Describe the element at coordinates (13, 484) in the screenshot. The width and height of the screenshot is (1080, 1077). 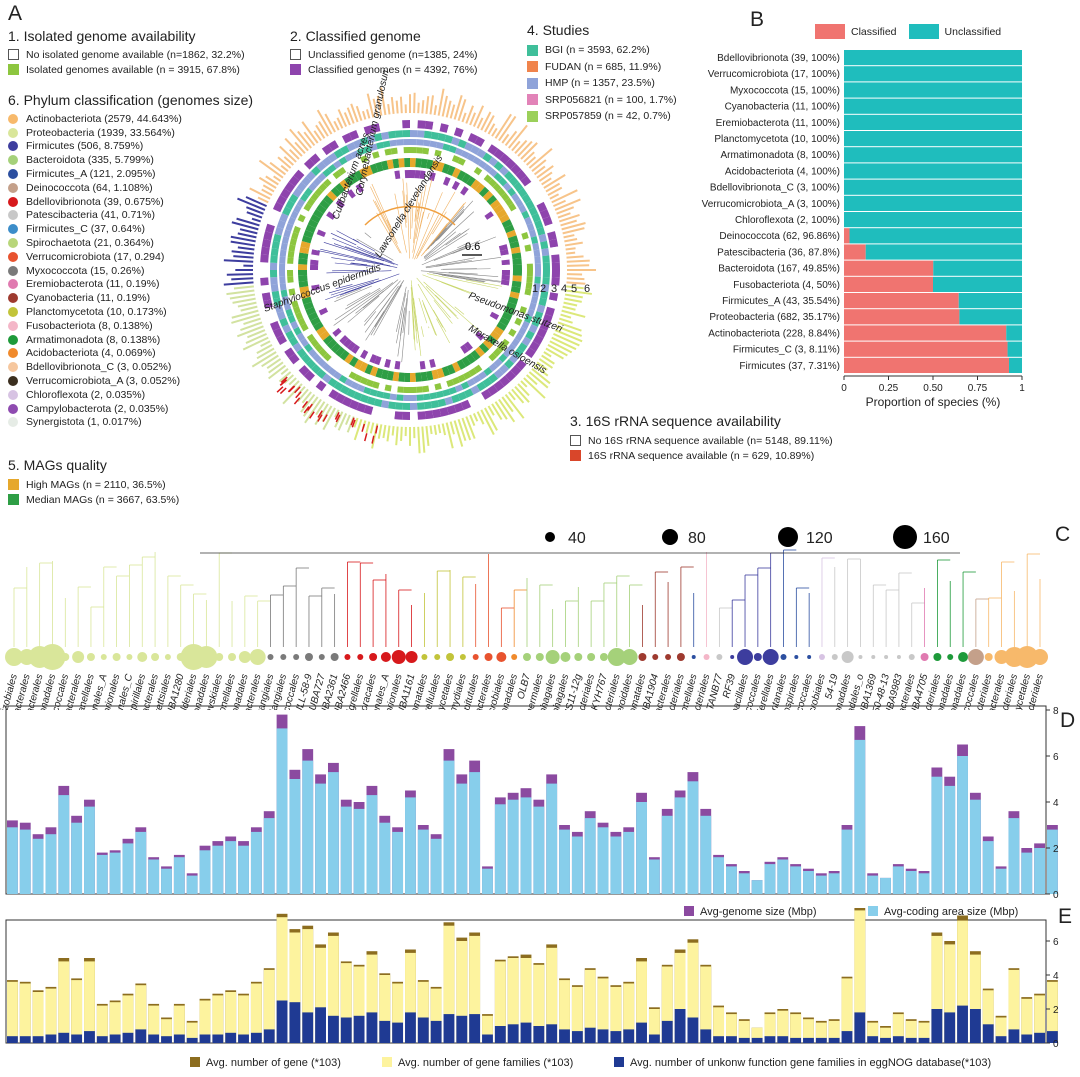
I see `swatch` at that location.